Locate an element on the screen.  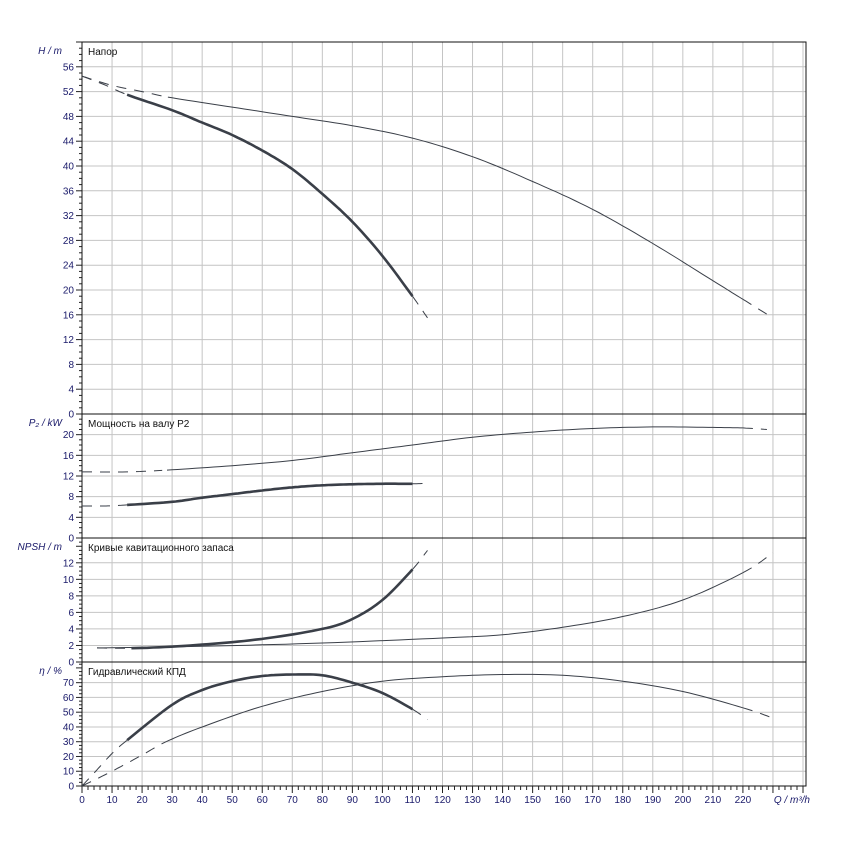
panel-title: Напор is located at coordinates (103, 52).